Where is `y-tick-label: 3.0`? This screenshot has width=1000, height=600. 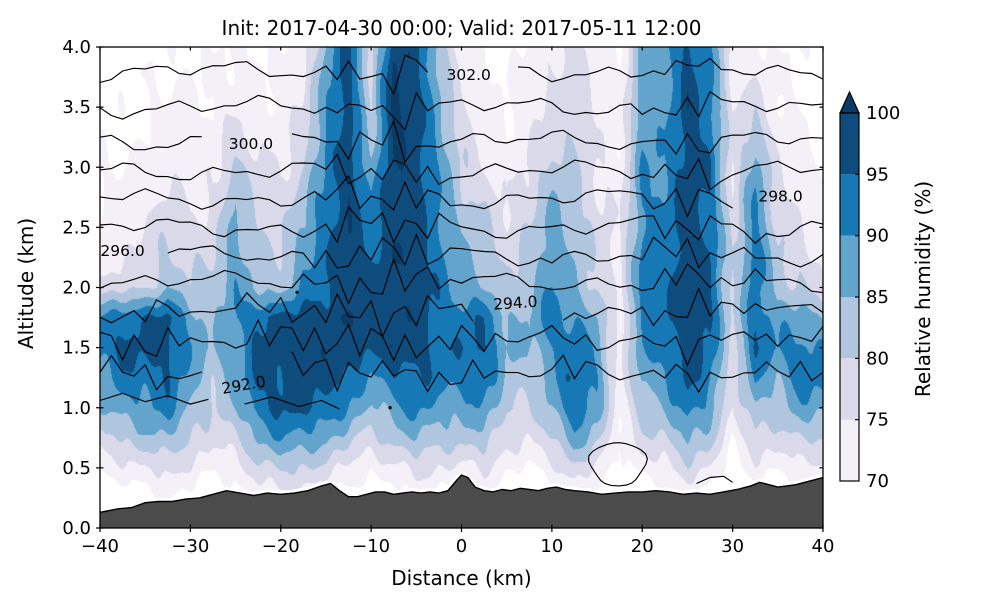 y-tick-label: 3.0 is located at coordinates (76, 167).